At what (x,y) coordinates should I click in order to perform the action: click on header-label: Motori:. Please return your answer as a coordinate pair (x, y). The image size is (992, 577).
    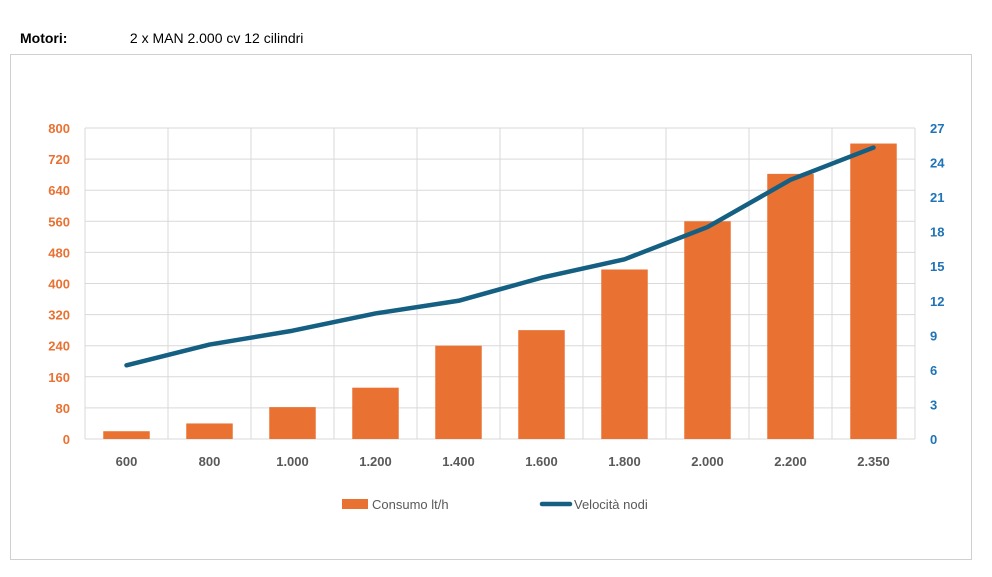
    Looking at the image, I should click on (44, 38).